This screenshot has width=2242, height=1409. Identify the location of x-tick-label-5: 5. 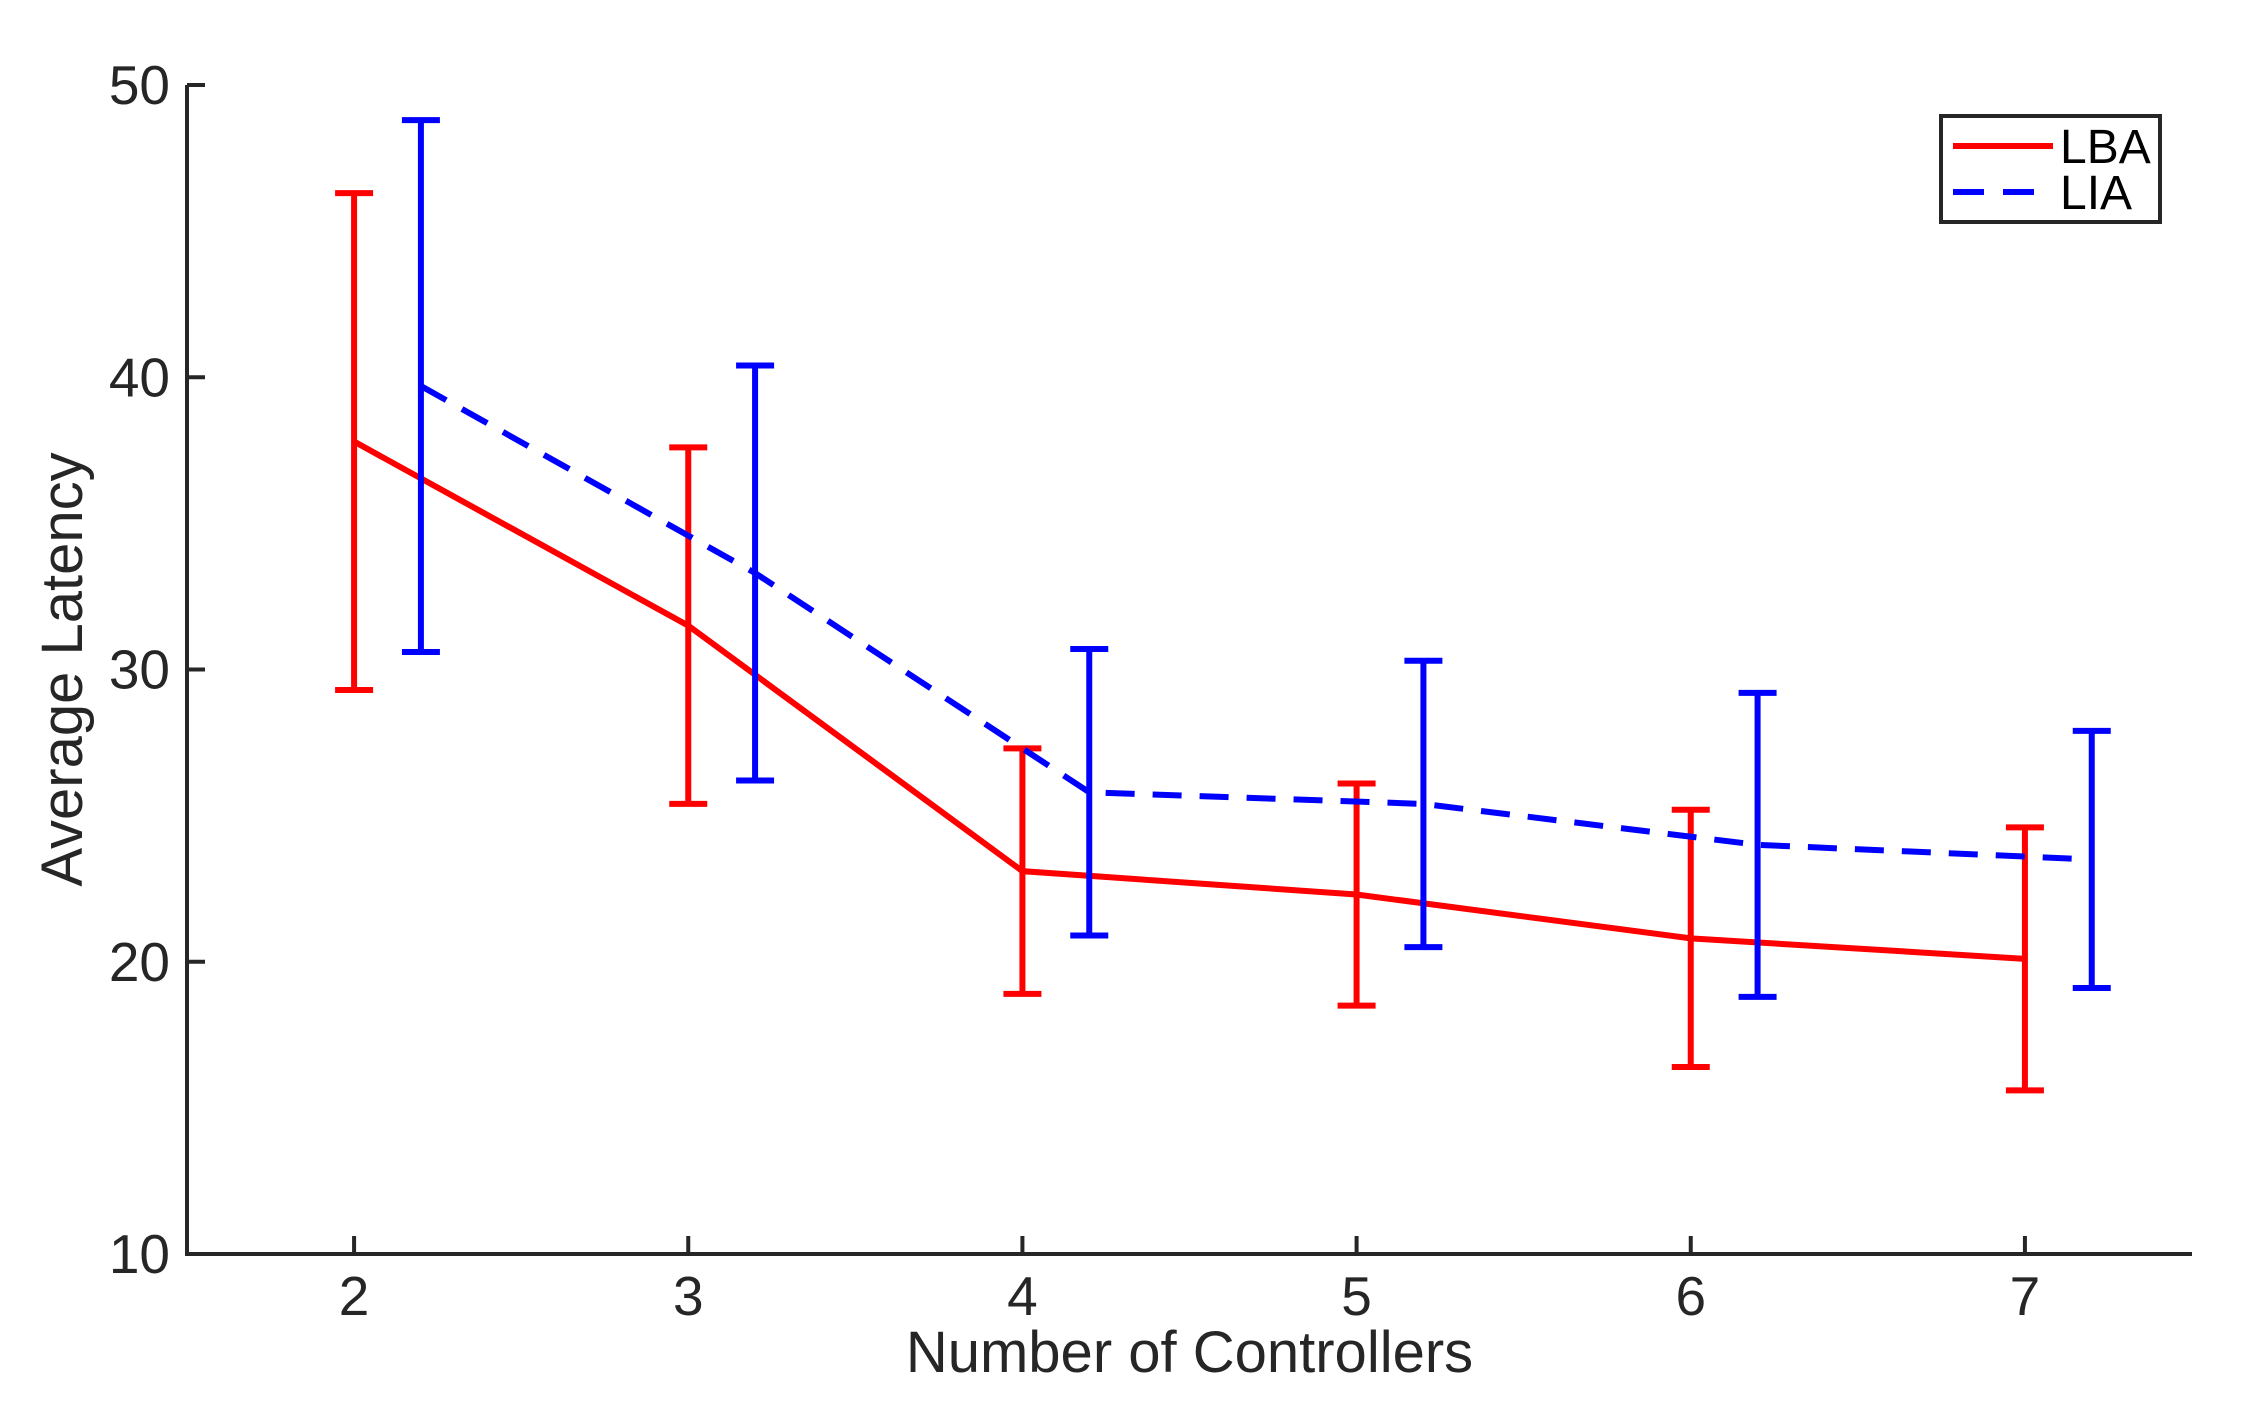
(1356, 1296).